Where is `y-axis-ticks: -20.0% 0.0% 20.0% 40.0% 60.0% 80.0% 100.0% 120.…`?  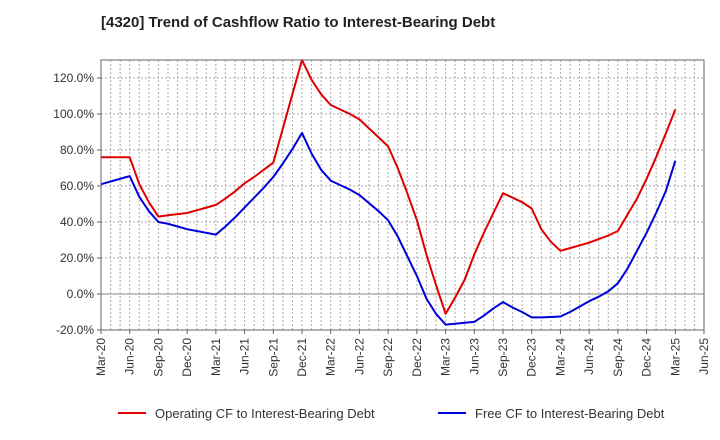
y-axis-ticks: -20.0% 0.0% 20.0% 40.0% 60.0% 80.0% 100.0% 120.… is located at coordinates (77, 204).